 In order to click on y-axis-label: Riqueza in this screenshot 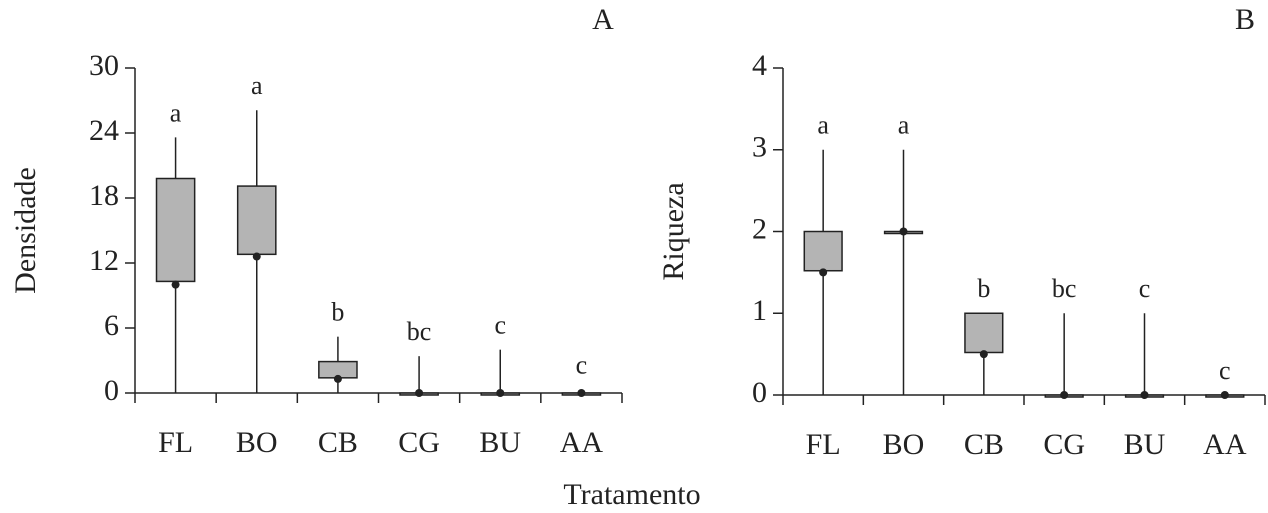, I will do `click(673, 231)`.